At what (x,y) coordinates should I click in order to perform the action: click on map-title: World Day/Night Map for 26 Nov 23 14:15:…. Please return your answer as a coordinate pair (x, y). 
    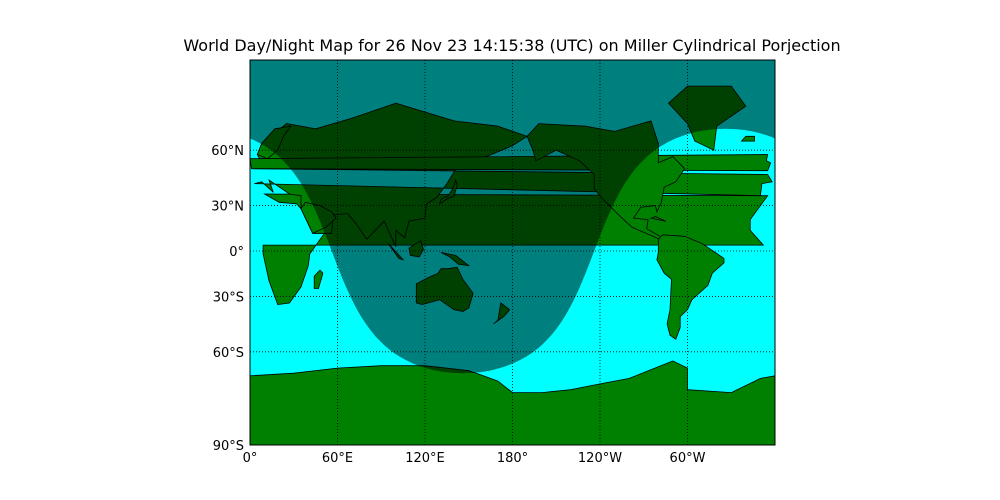
    Looking at the image, I should click on (512, 45).